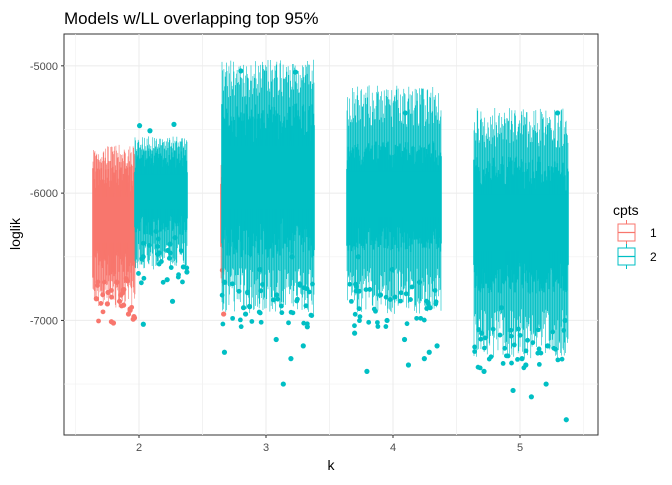  What do you see at coordinates (635, 235) in the screenshot?
I see `legend: cpts 1 2` at bounding box center [635, 235].